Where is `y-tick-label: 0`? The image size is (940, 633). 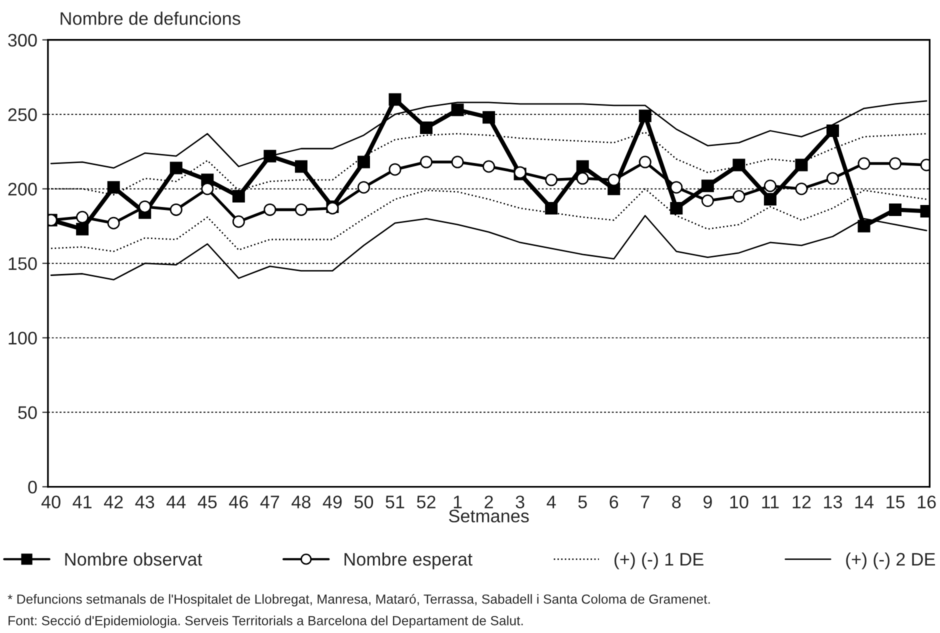
y-tick-label: 0 is located at coordinates (32, 487).